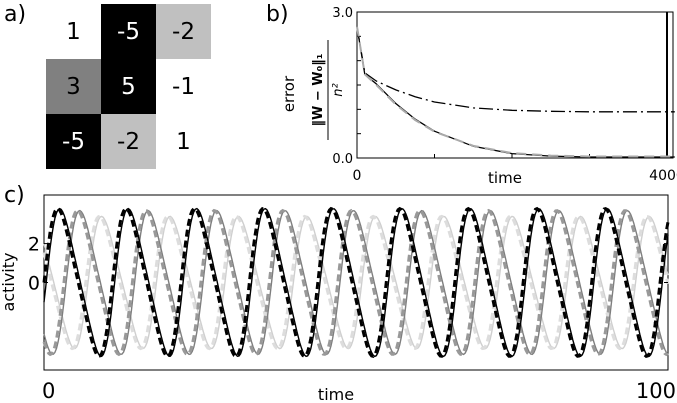  What do you see at coordinates (289, 93) in the screenshot?
I see `y-axis-label: error` at bounding box center [289, 93].